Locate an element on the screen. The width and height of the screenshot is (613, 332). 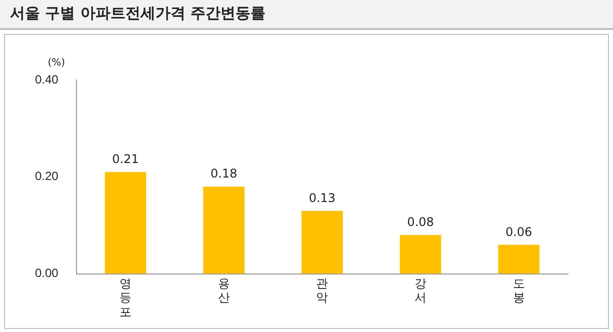
data-label: 0.18 is located at coordinates (224, 173).